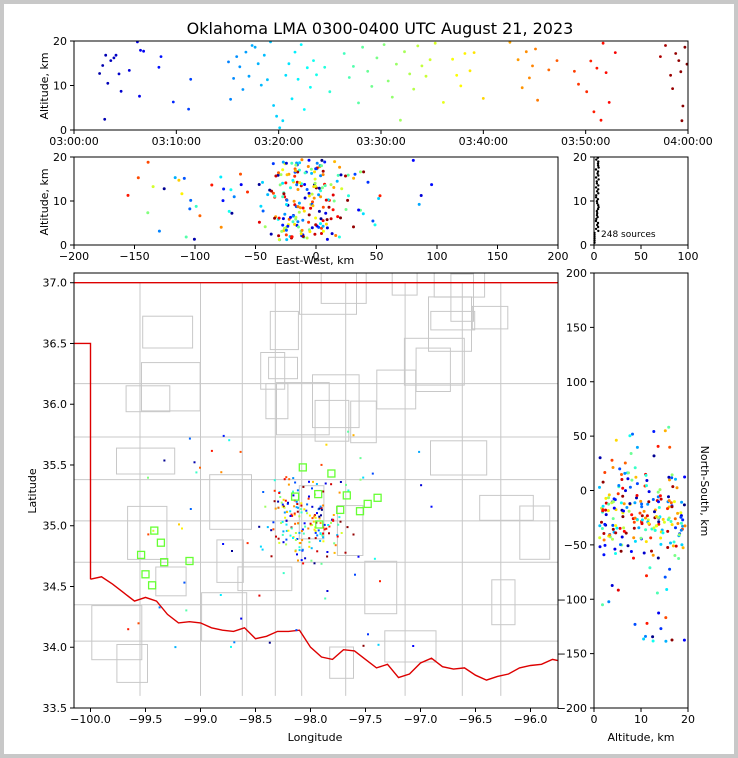 This screenshot has height=758, width=738. What do you see at coordinates (531, 719) in the screenshot?
I see `plan-view-xtick-label: −96.0` at bounding box center [531, 719].